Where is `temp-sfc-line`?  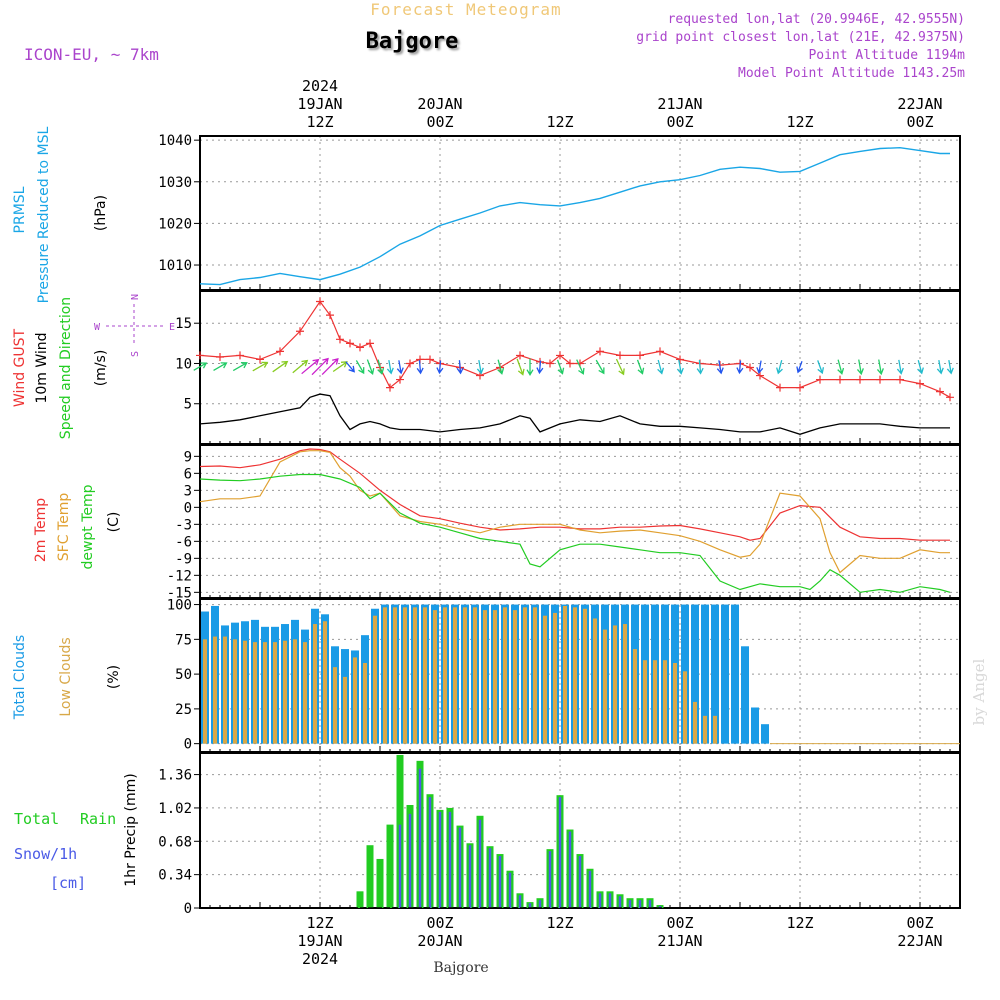 temp-sfc-line is located at coordinates (574, 512).